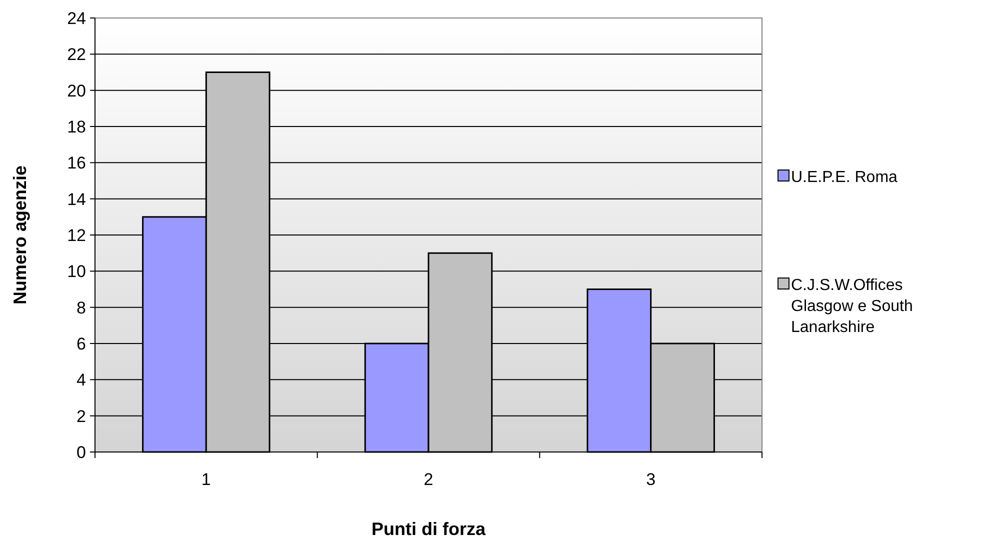 The height and width of the screenshot is (546, 999). I want to click on y-tick-label: 2, so click(81, 416).